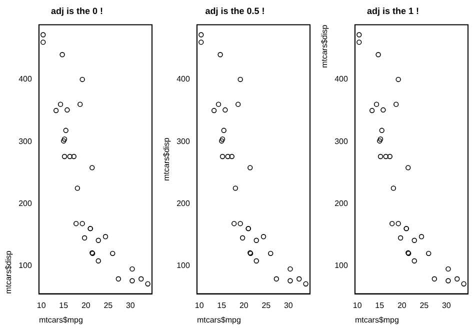  I want to click on chart-title: adj is the 0 !, so click(77, 11).